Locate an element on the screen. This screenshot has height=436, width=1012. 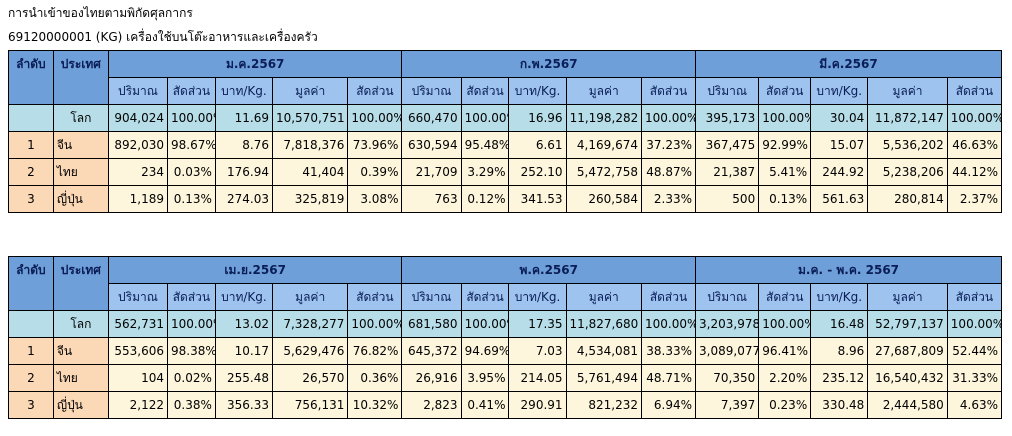
page-title: การนำเข้าของไทยตามพิกัดศุลกากร is located at coordinates (100, 13).